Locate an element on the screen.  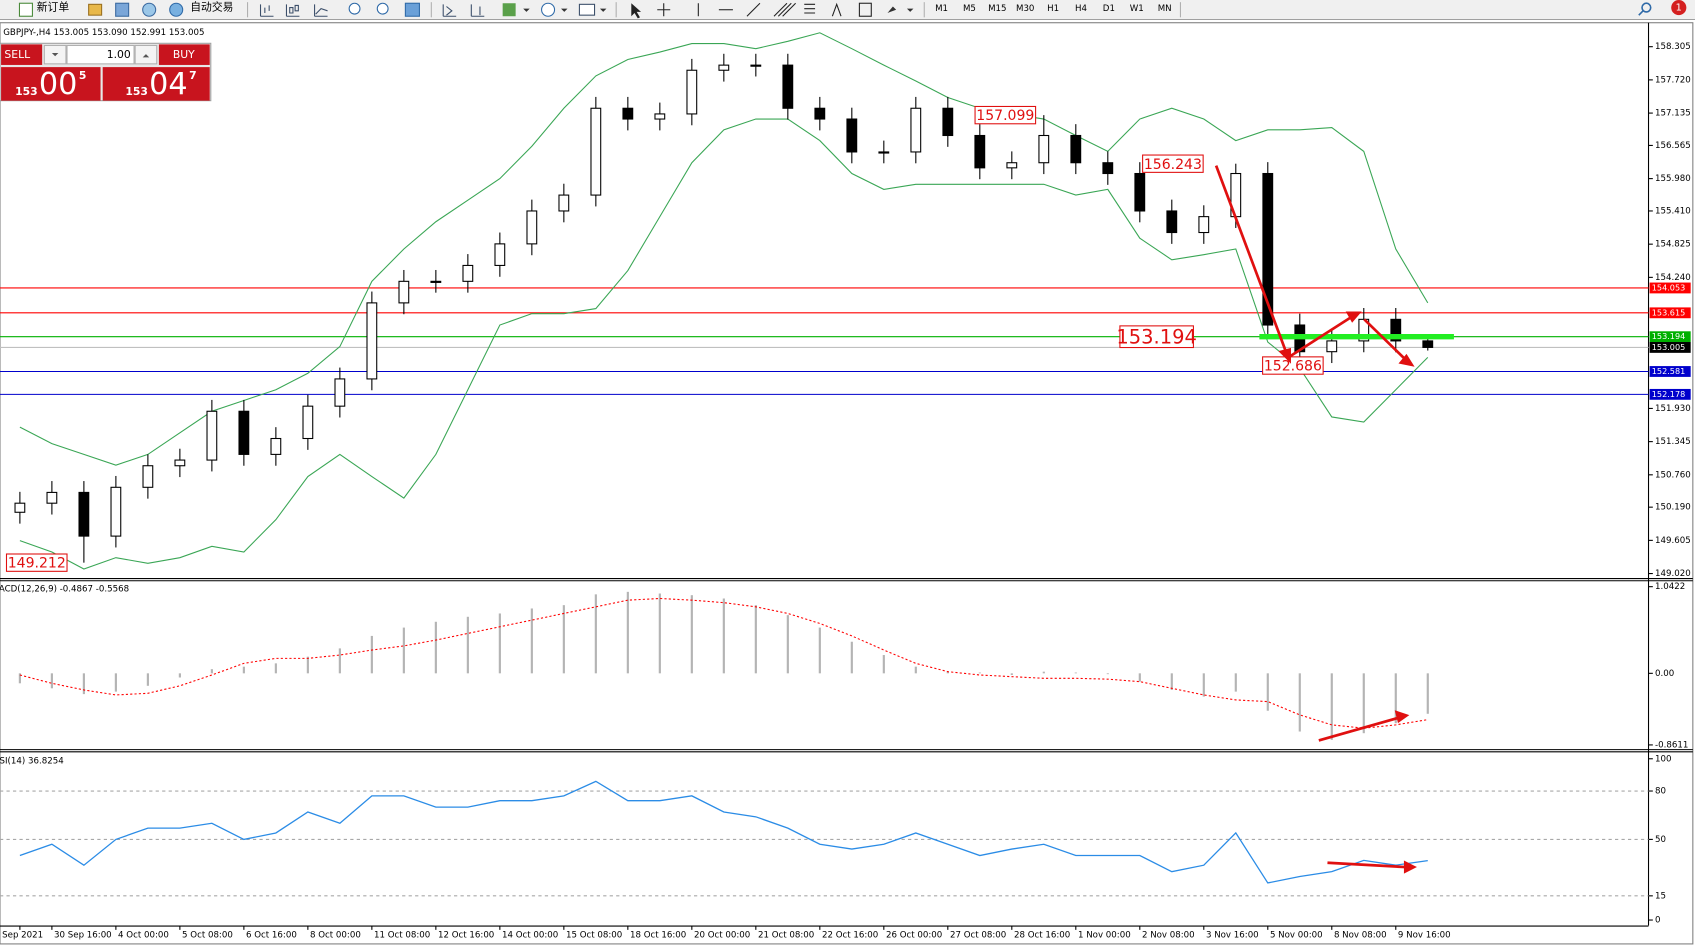
sell-button is located at coordinates (22, 54).